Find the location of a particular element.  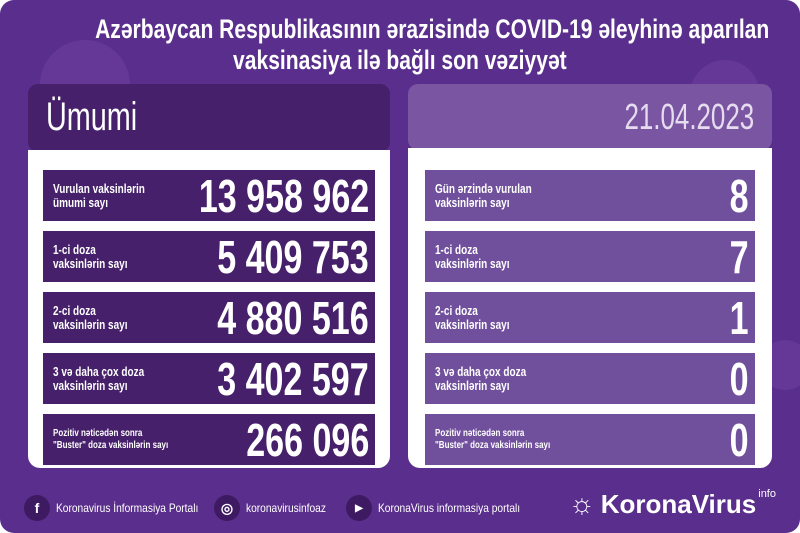

stat-row: Vurulan vaksinlərin ümumi sayı 13 958 962 is located at coordinates (209, 196).